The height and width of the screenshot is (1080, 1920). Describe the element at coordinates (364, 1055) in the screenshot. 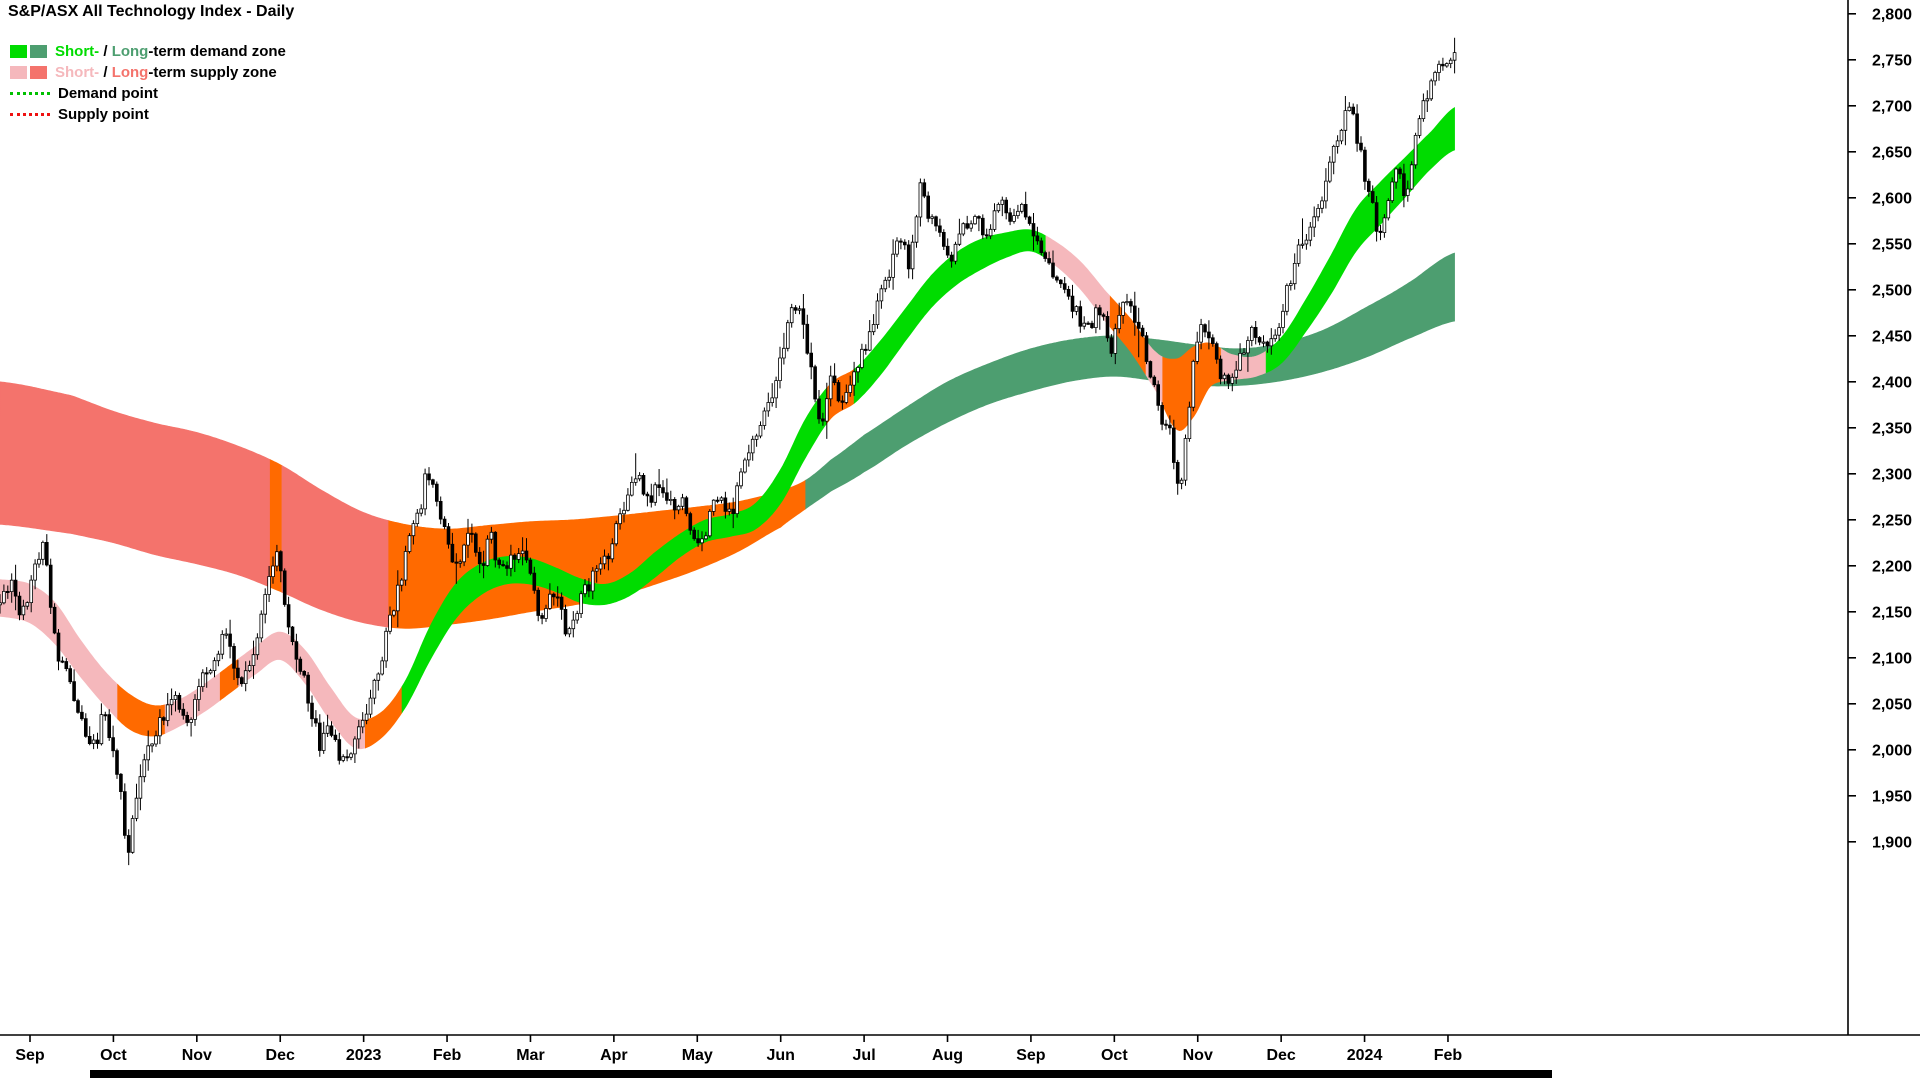

I see `x-axis-label: 2023` at that location.